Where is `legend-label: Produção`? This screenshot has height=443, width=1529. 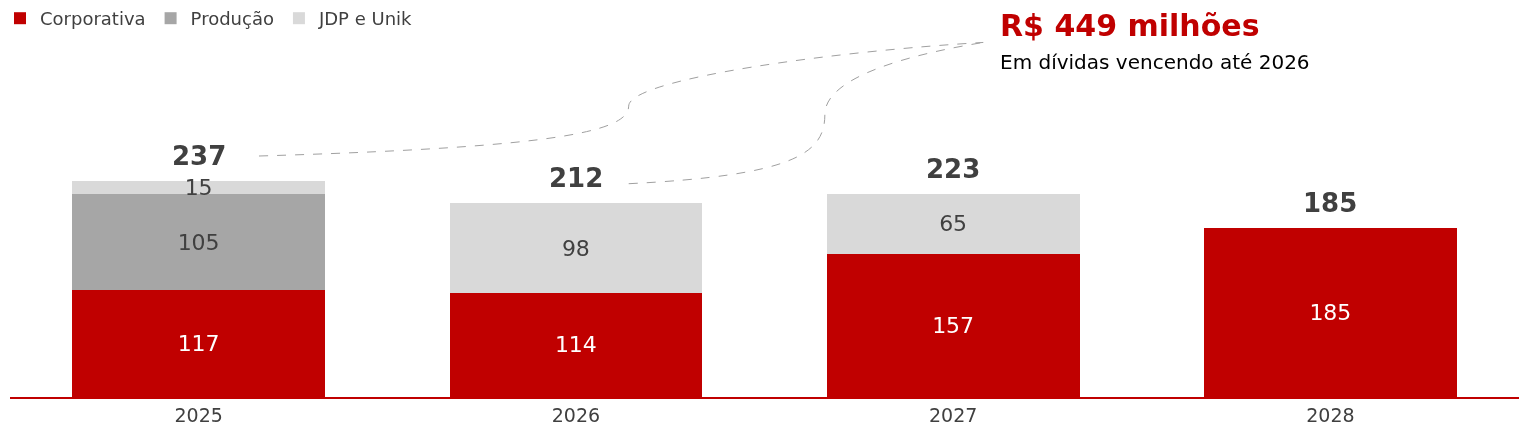
legend-label: Produção is located at coordinates (232, 19).